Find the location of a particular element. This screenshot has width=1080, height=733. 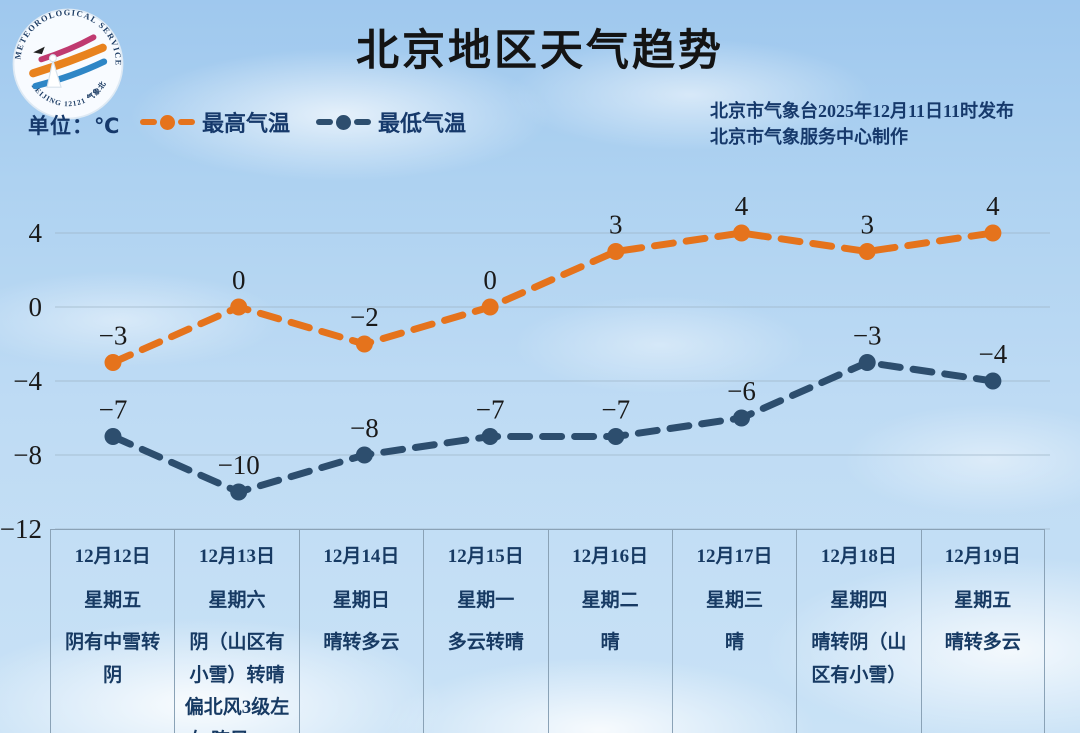

day-date: 12月18日 is located at coordinates (858, 556).